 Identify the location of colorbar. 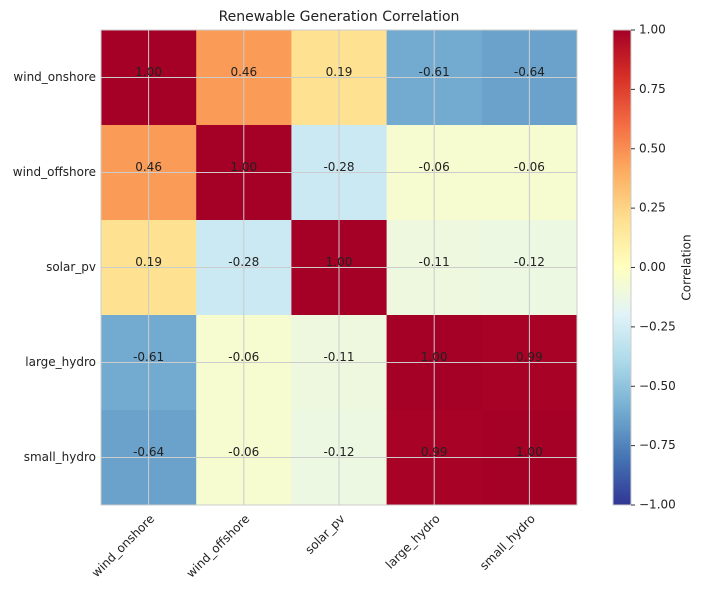
(622, 267).